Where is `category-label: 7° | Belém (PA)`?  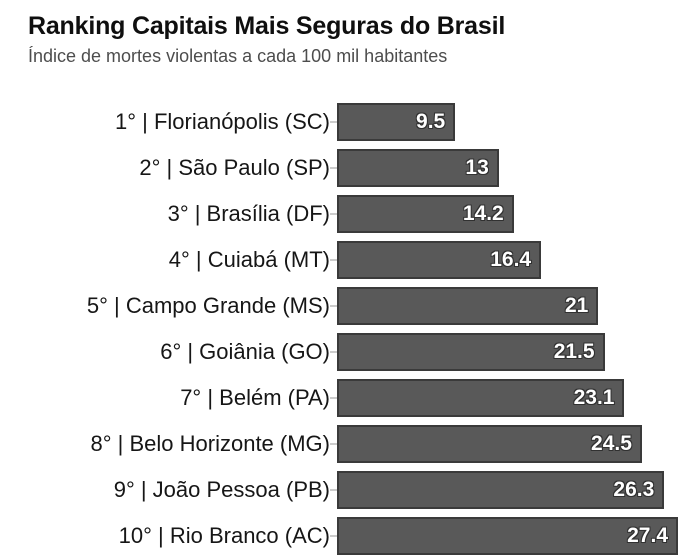 category-label: 7° | Belém (PA) is located at coordinates (255, 398).